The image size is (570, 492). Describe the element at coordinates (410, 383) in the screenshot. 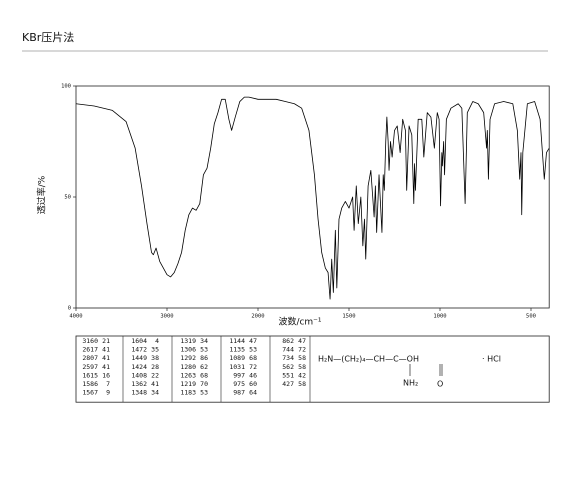

I see `formula-amine: NH₂` at that location.